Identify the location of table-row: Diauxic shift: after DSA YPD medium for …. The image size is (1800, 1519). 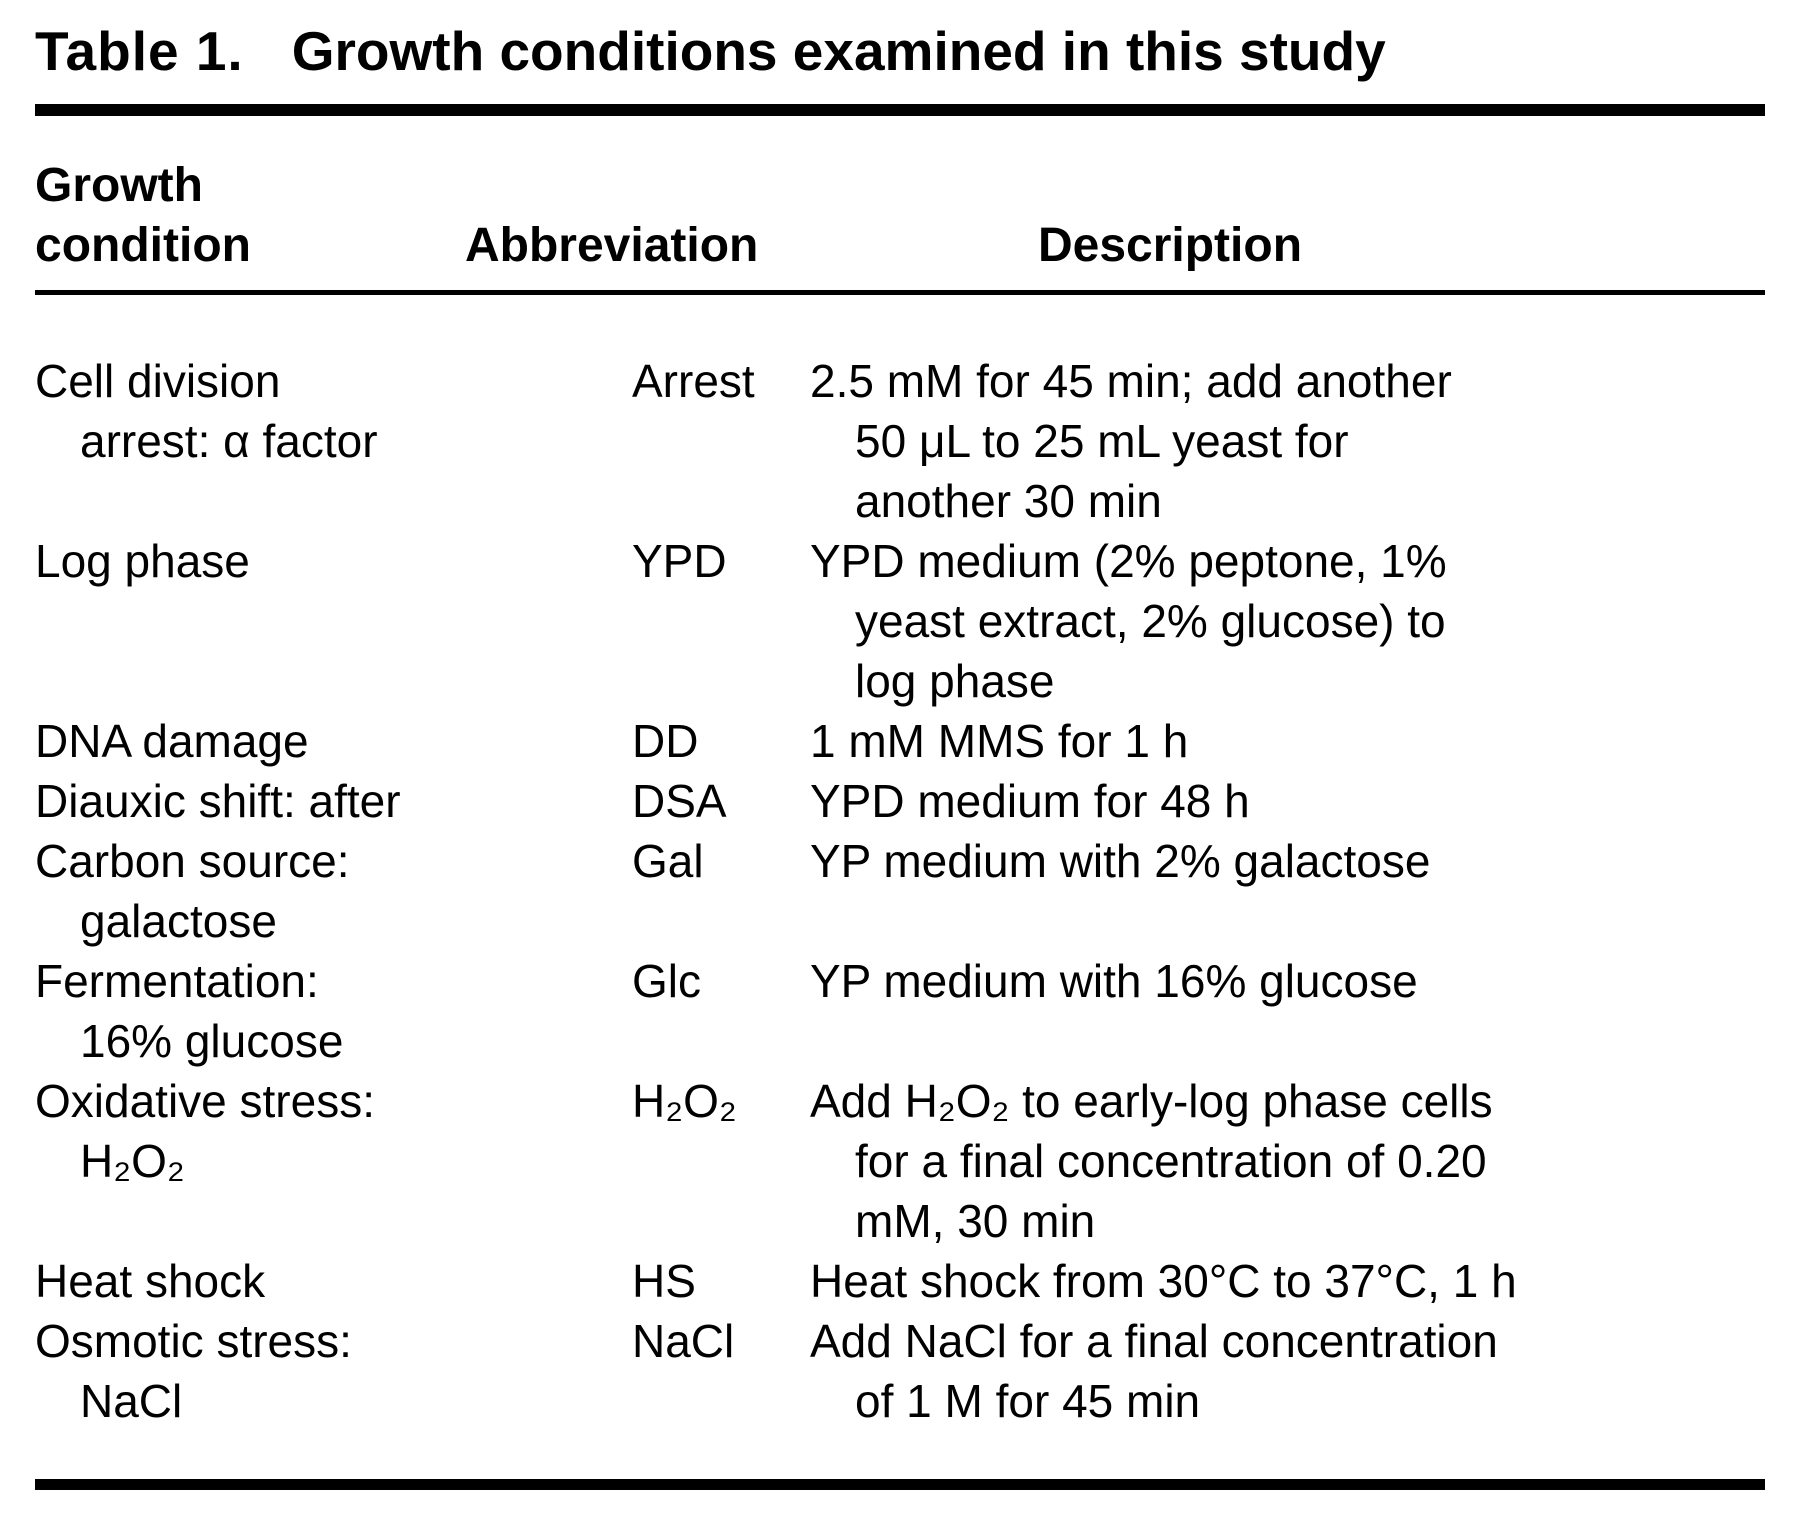
(900, 801).